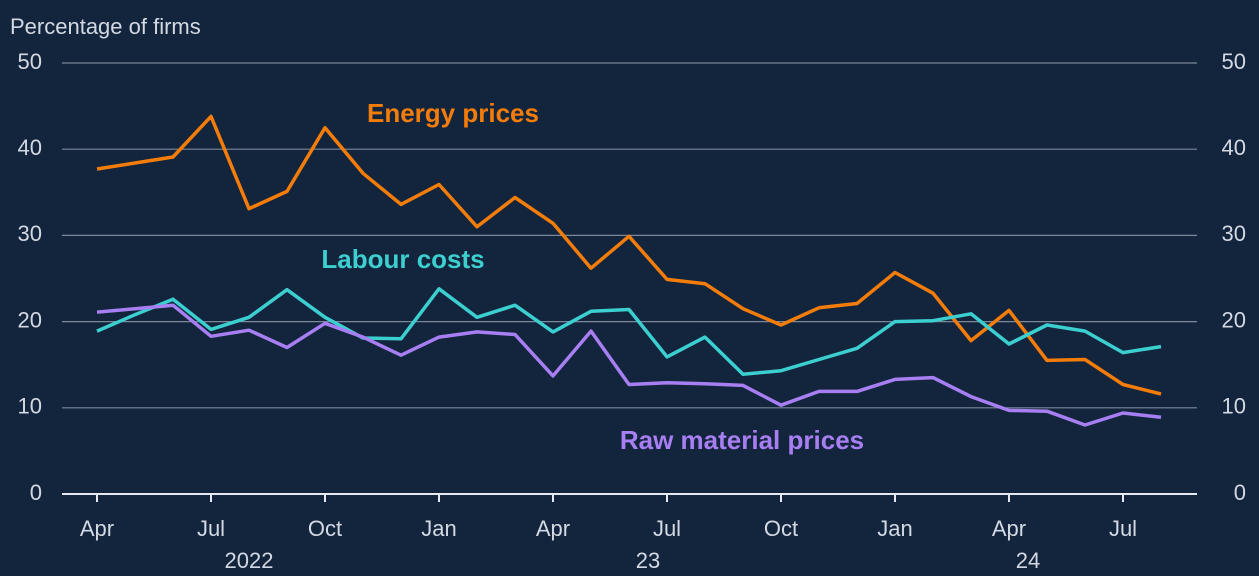 This screenshot has width=1259, height=576. I want to click on y-tick-label: 50, so click(30, 61).